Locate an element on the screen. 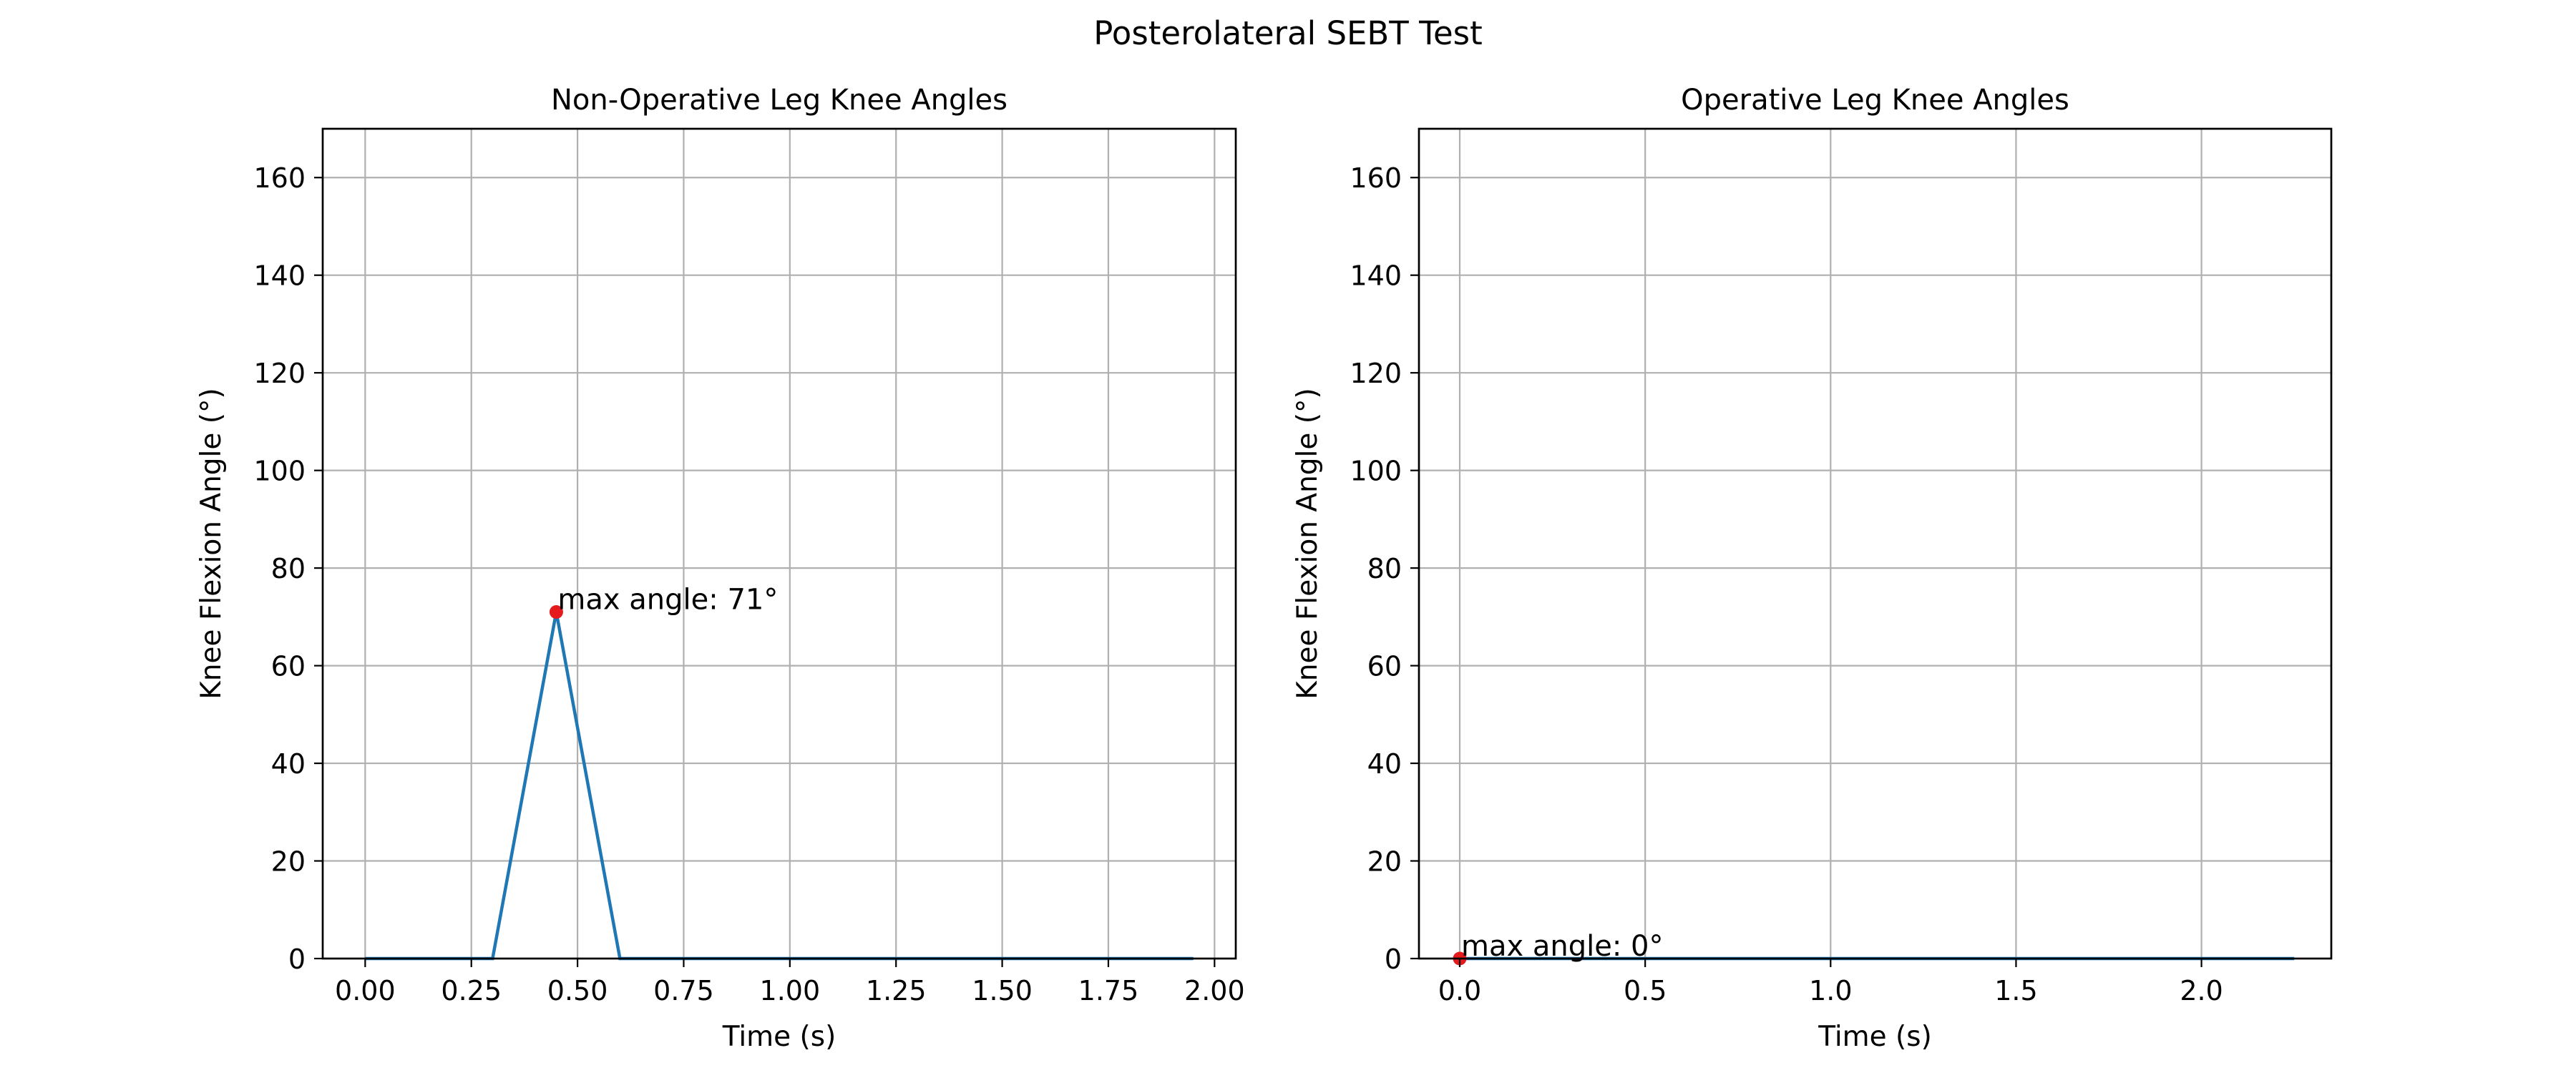 The image size is (2576, 1073). x-tick-label: 2.0 is located at coordinates (2201, 990).